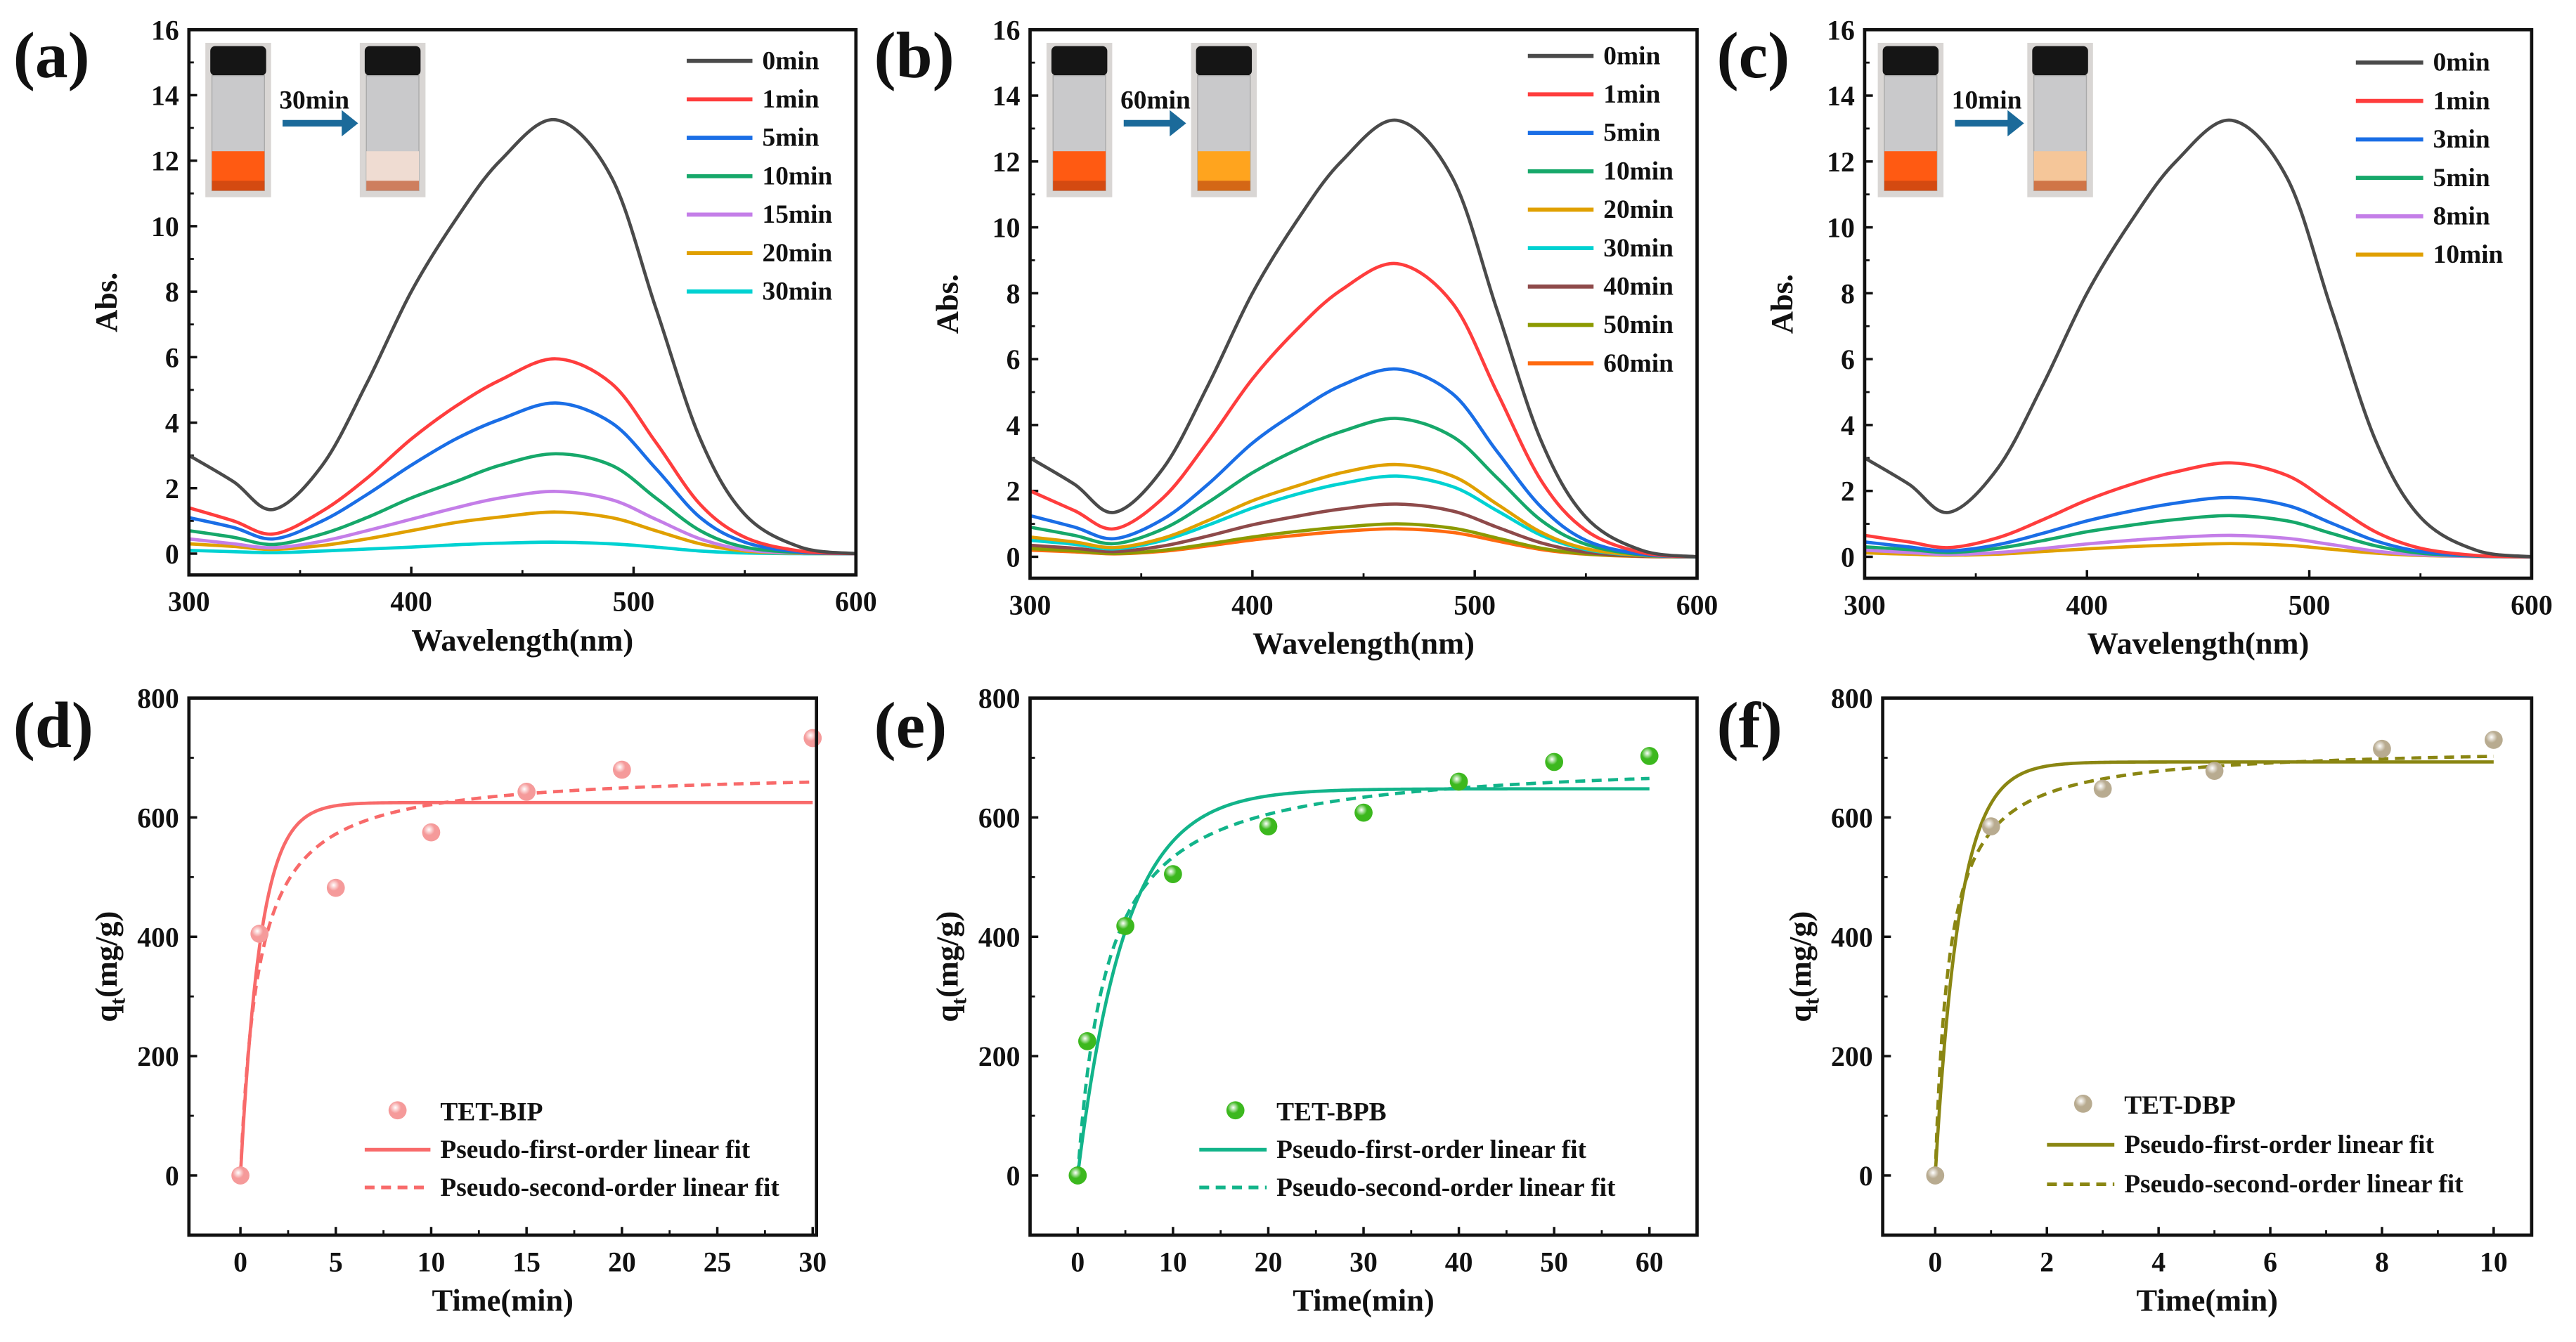  I want to click on y-axis-title: qt(mg/g), so click(1803, 967).